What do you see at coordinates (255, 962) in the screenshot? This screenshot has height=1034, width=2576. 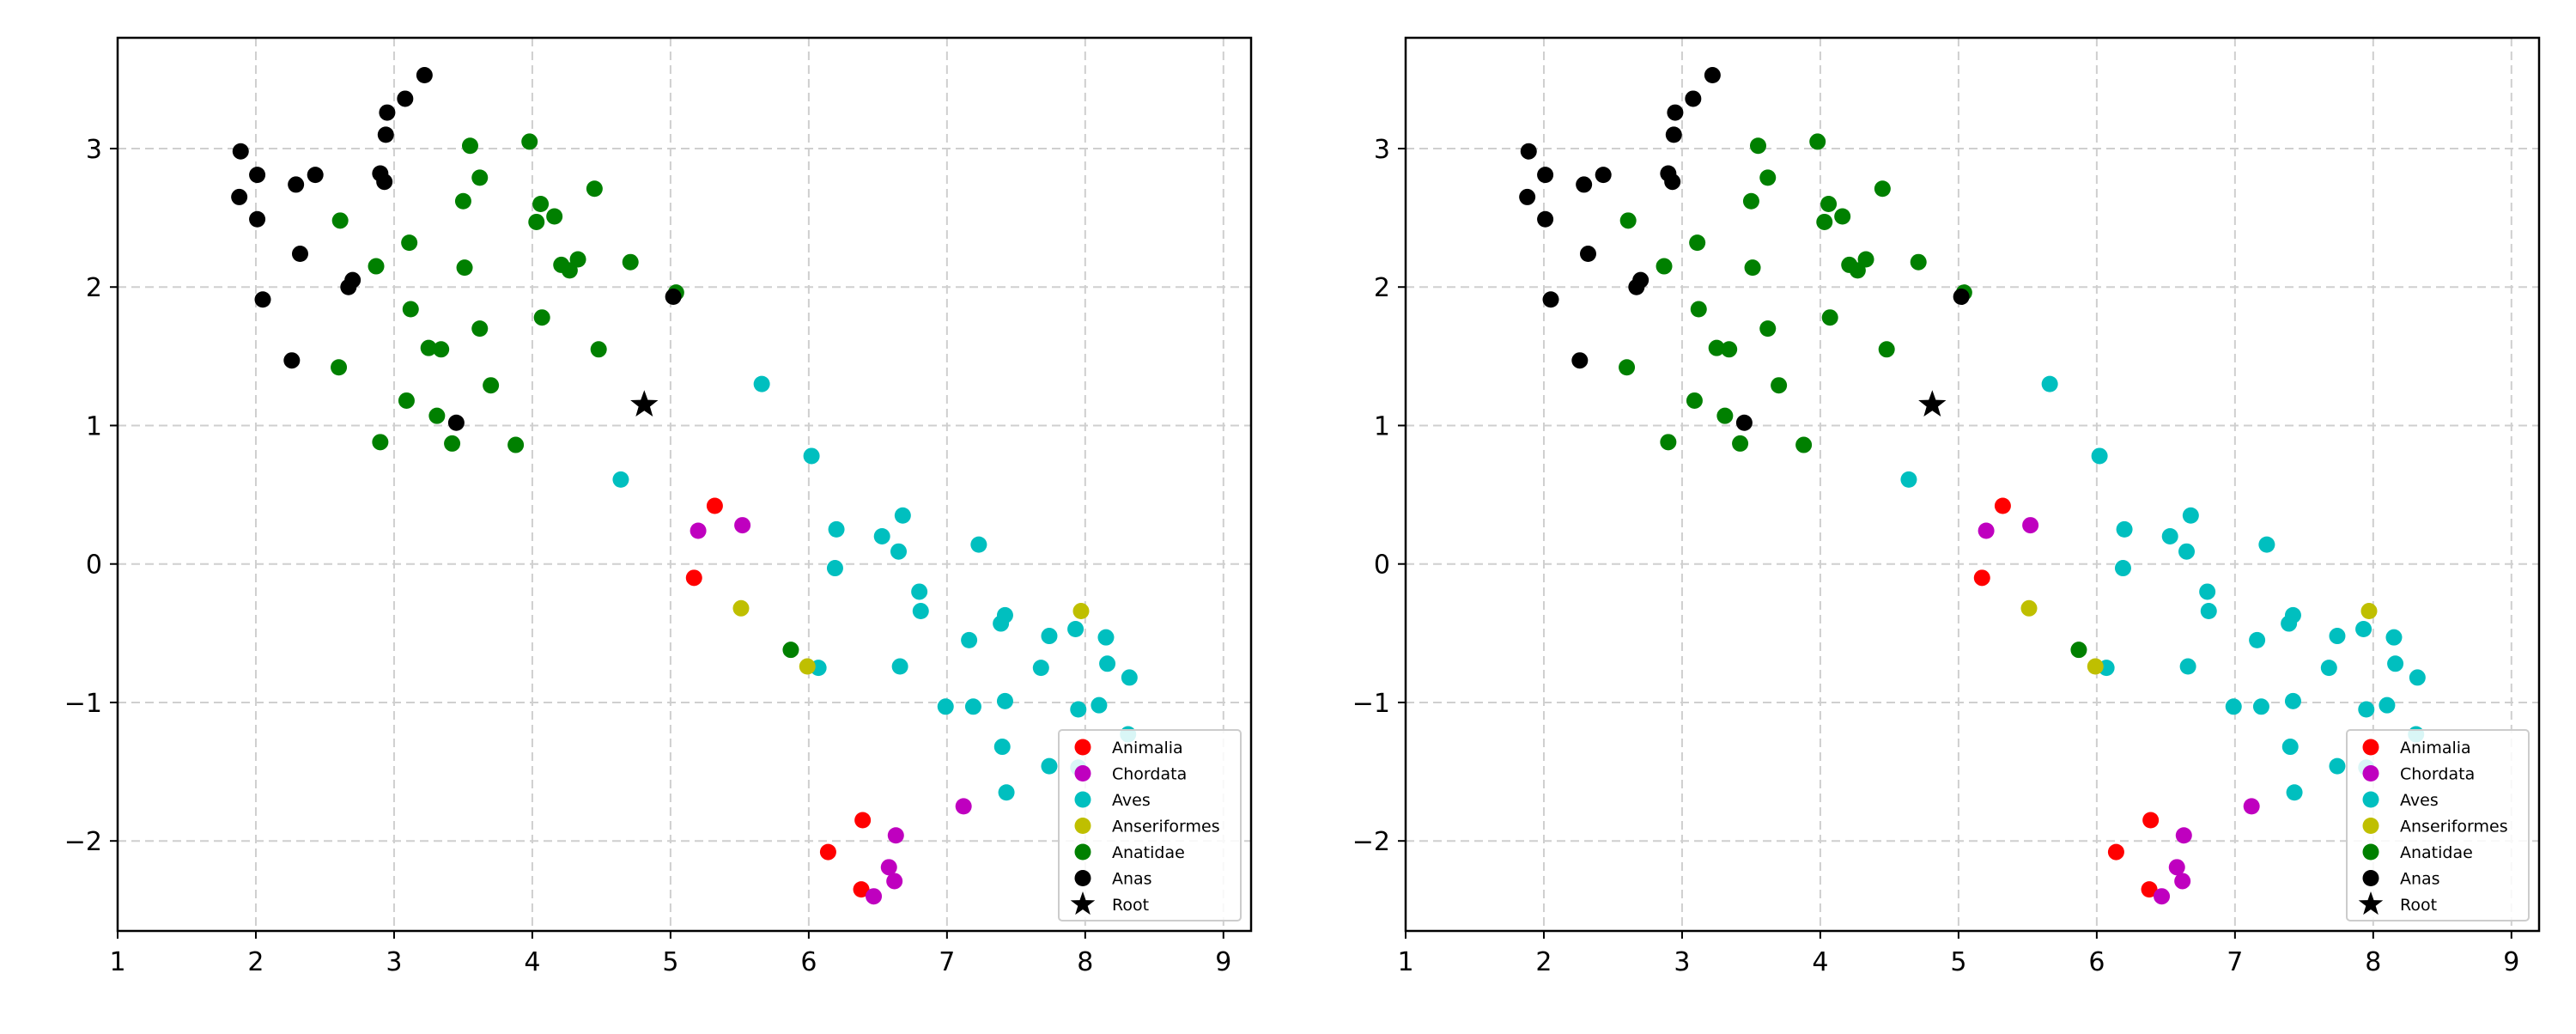 I see `x-tick-label: 2` at bounding box center [255, 962].